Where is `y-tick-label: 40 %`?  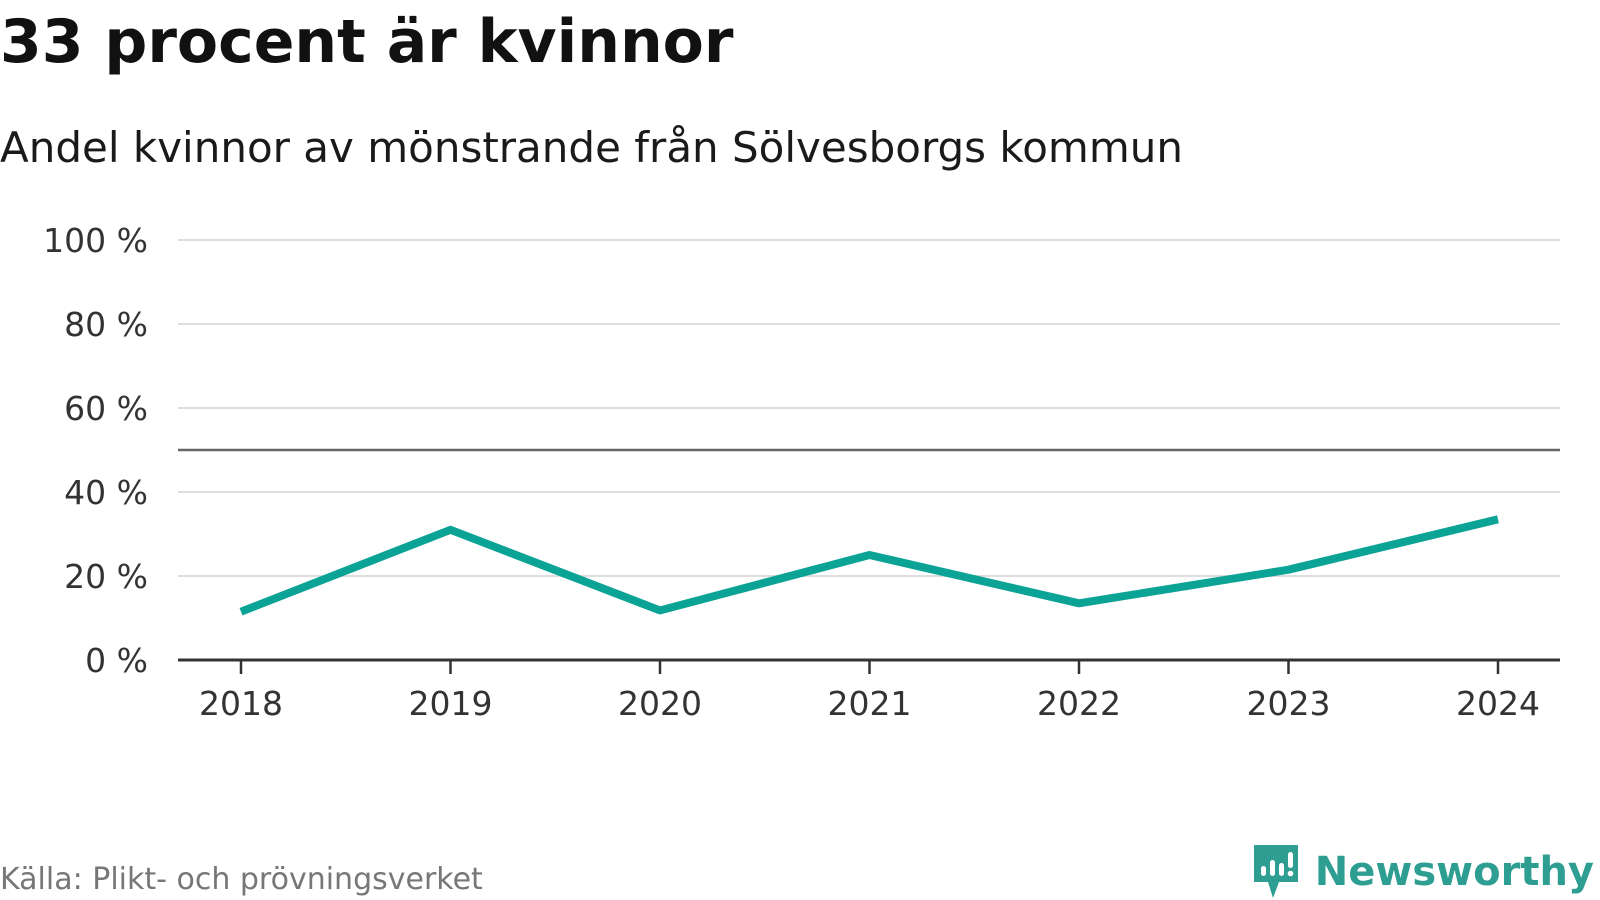 y-tick-label: 40 % is located at coordinates (106, 492).